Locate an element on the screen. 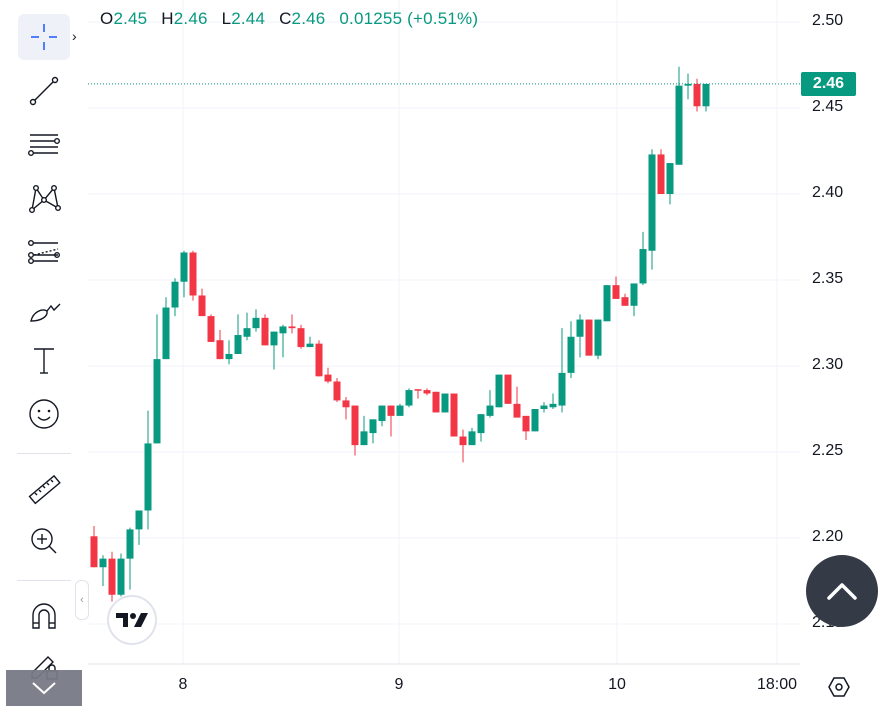 The height and width of the screenshot is (726, 890). chart-settings-icon is located at coordinates (839, 687).